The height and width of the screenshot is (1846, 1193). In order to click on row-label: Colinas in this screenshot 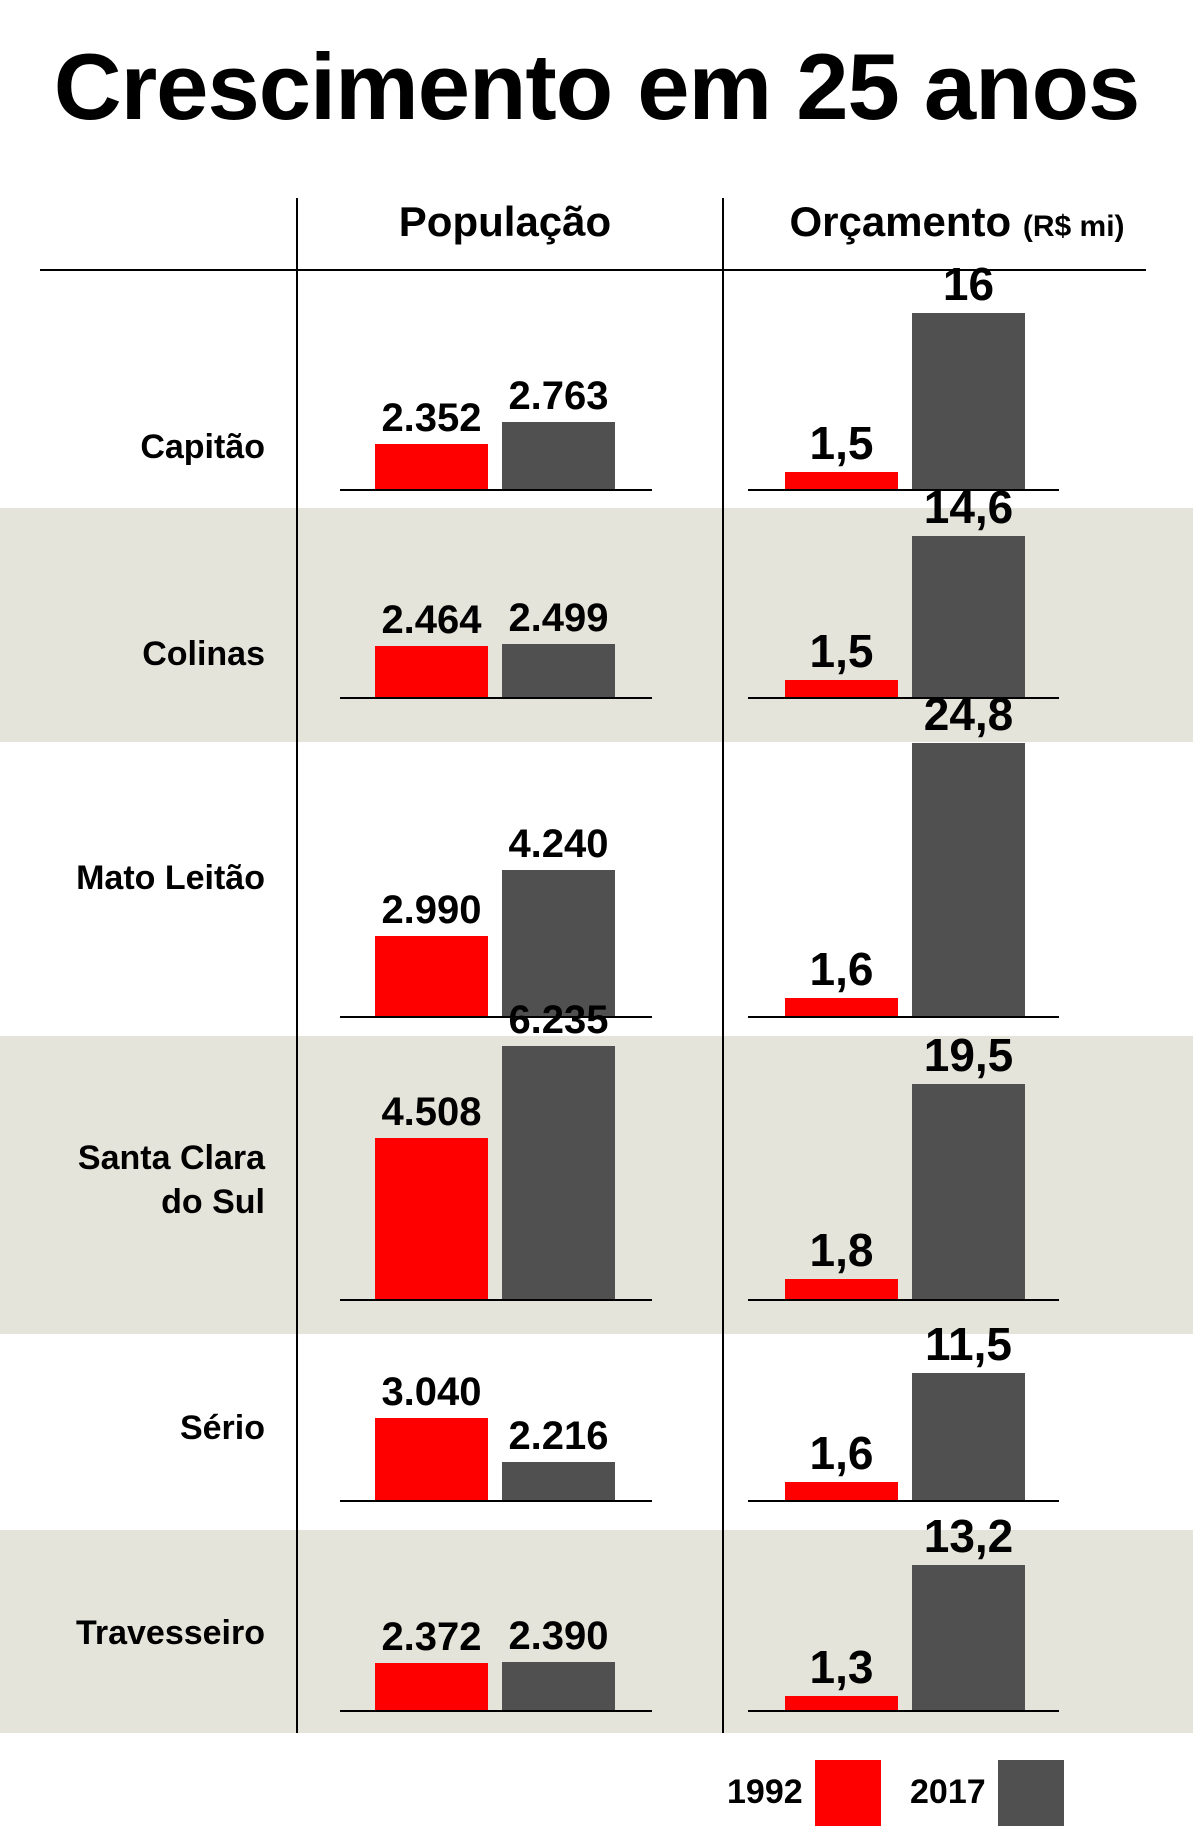, I will do `click(203, 654)`.